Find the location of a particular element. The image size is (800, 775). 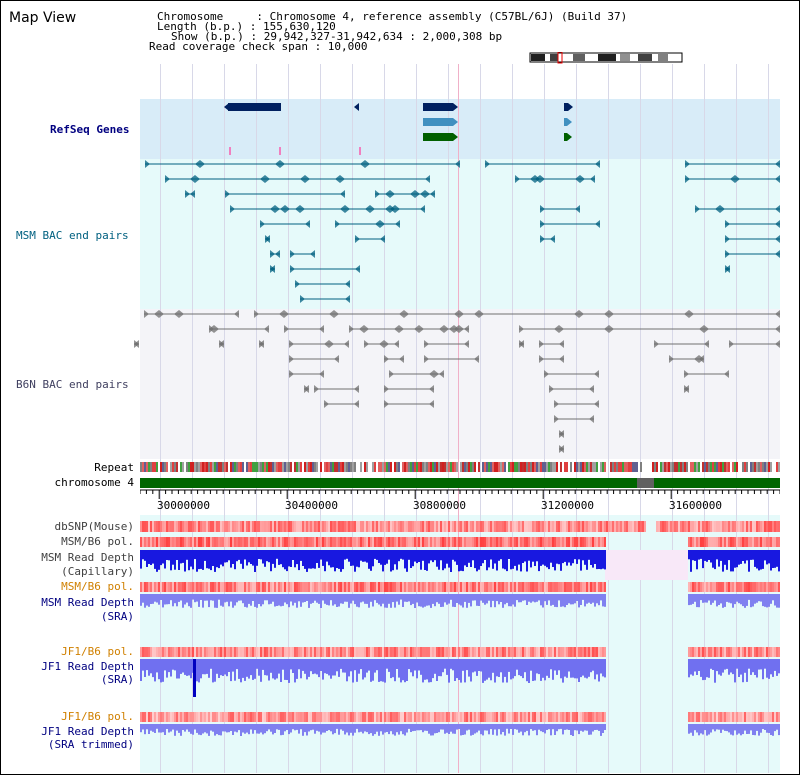

track-label-jf1-depth-sra-1: JF1 Read Depth is located at coordinates (87, 666).